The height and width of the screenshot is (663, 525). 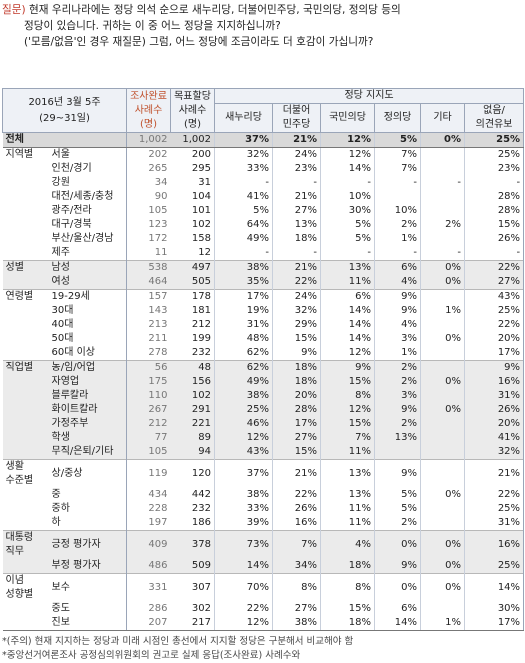 I want to click on support-cell: 6%, so click(x=397, y=267).